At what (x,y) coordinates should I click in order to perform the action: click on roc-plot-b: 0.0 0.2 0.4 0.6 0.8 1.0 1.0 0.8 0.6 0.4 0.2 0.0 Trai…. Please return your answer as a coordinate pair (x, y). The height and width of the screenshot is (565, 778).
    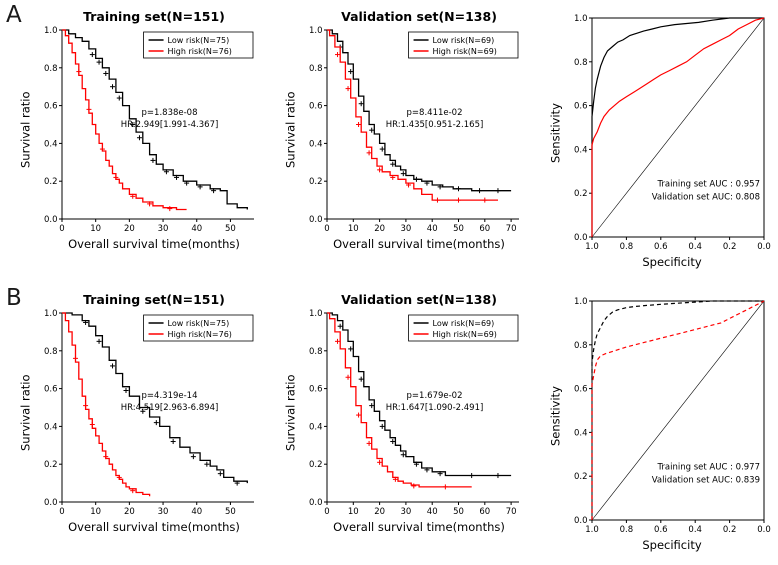
    Looking at the image, I should click on (672, 416).